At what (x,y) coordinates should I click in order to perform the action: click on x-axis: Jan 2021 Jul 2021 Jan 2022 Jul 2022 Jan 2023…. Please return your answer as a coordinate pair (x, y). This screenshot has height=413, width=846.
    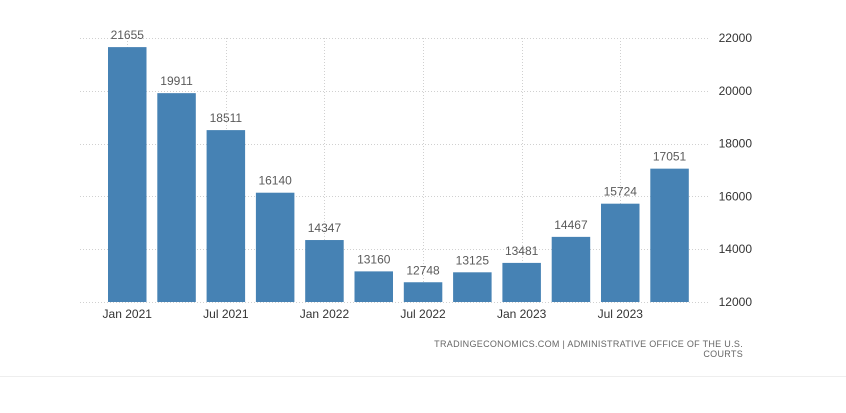
    Looking at the image, I should click on (373, 314).